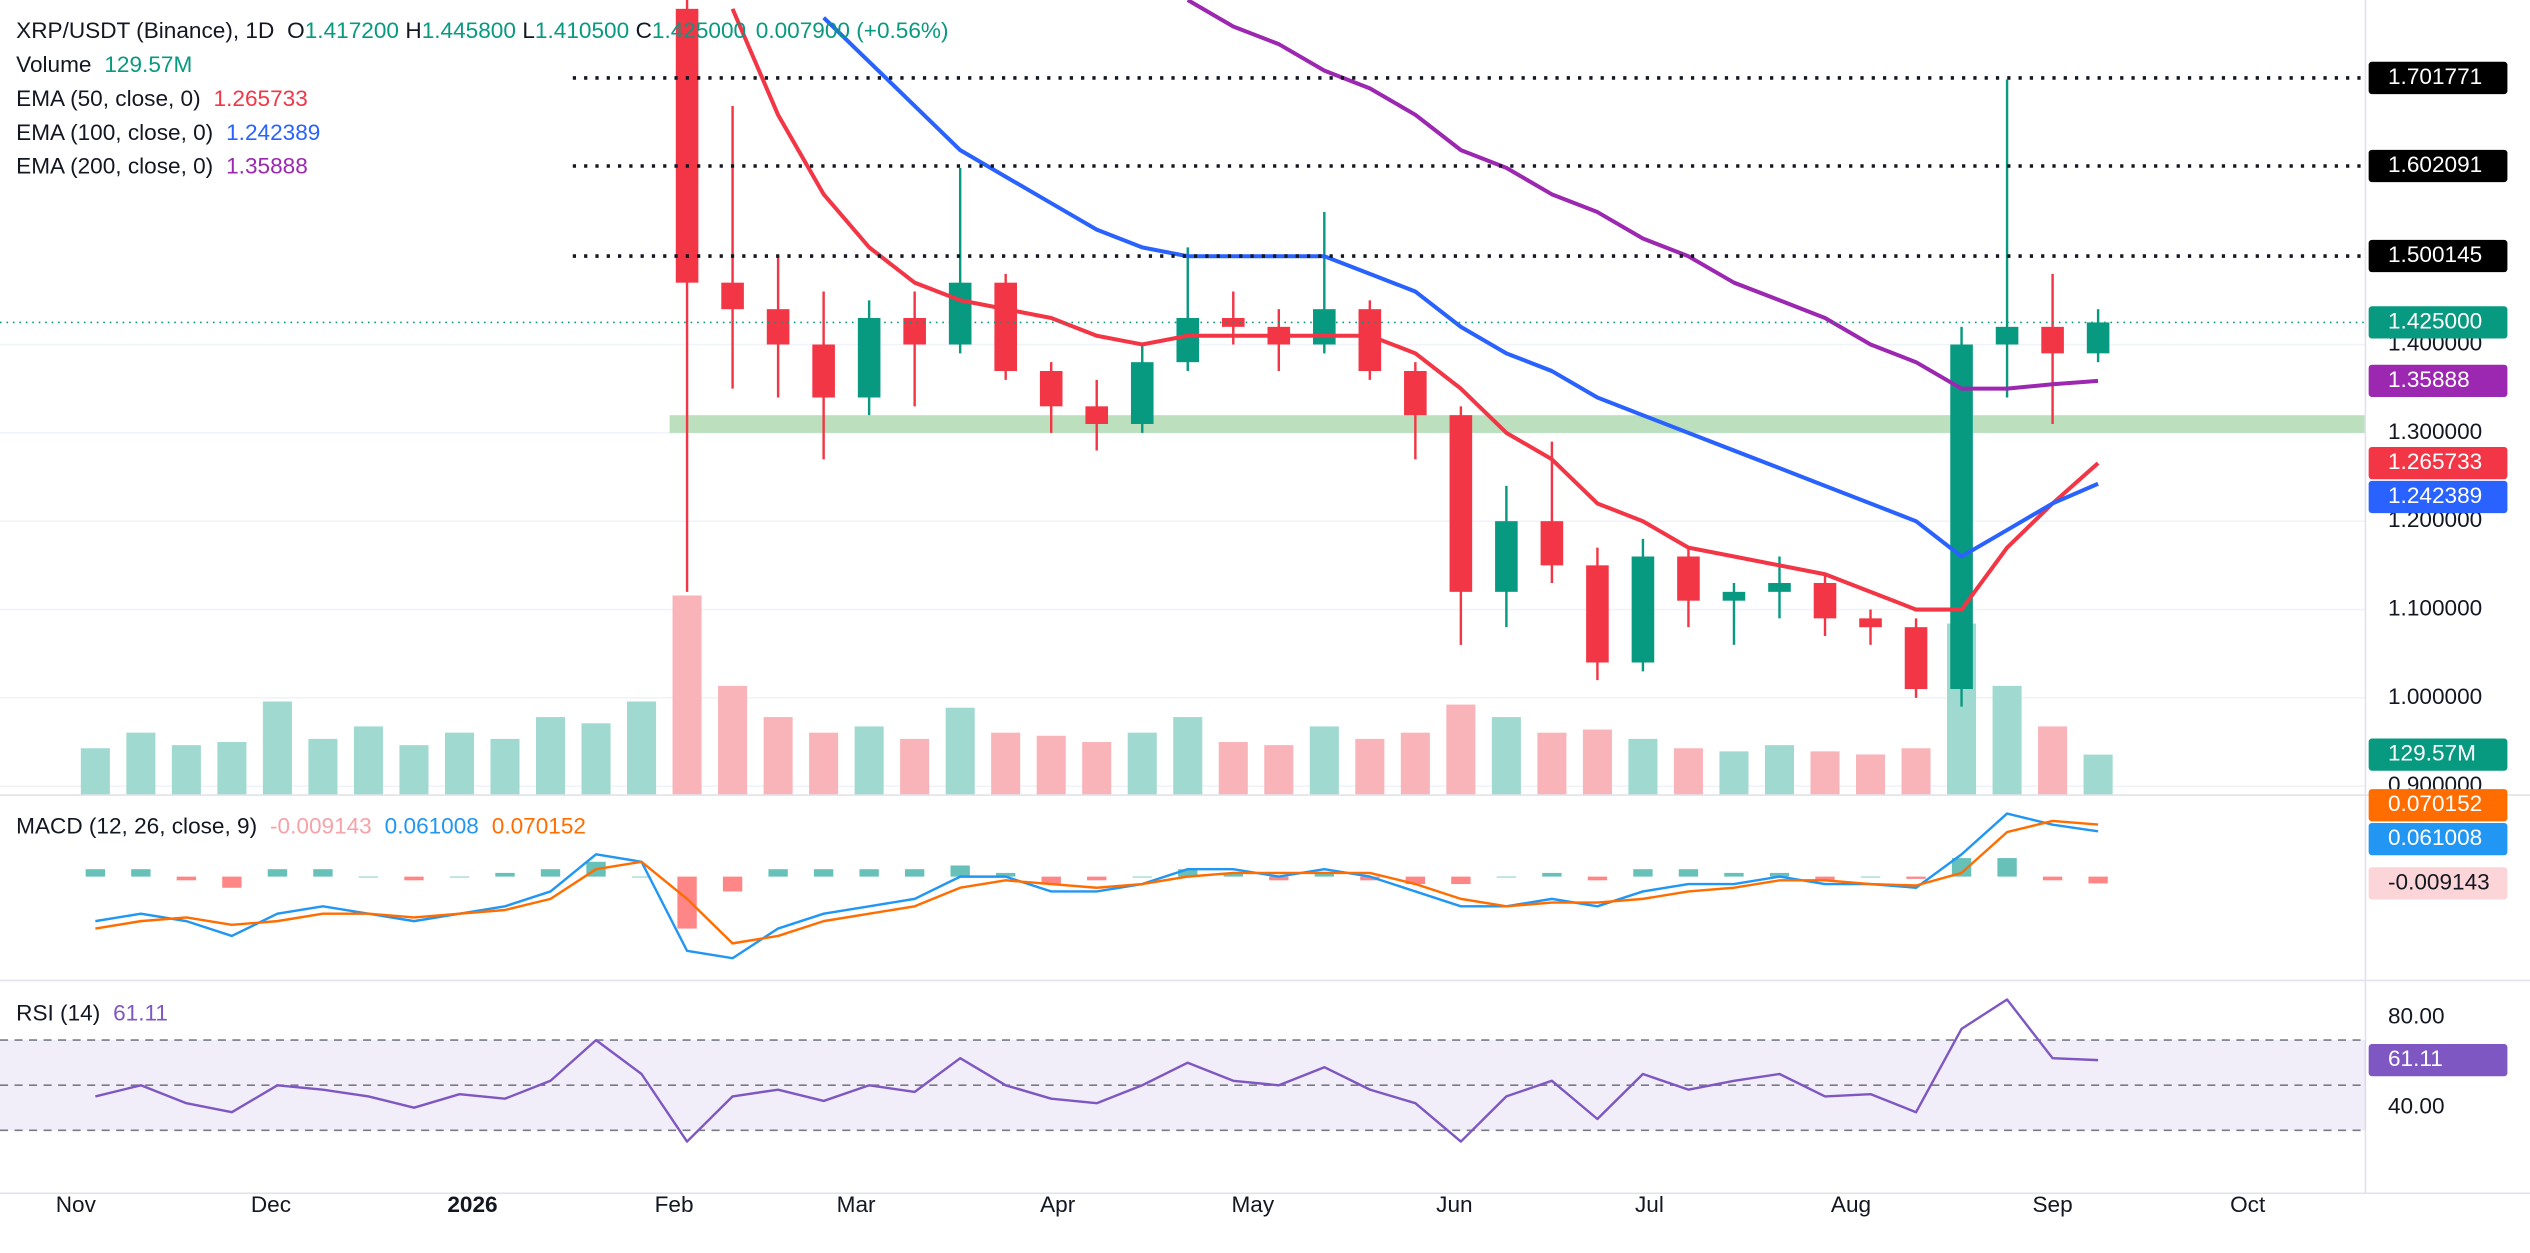 This screenshot has width=2530, height=1253. Describe the element at coordinates (1642, 195) in the screenshot. I see `ema-line` at that location.